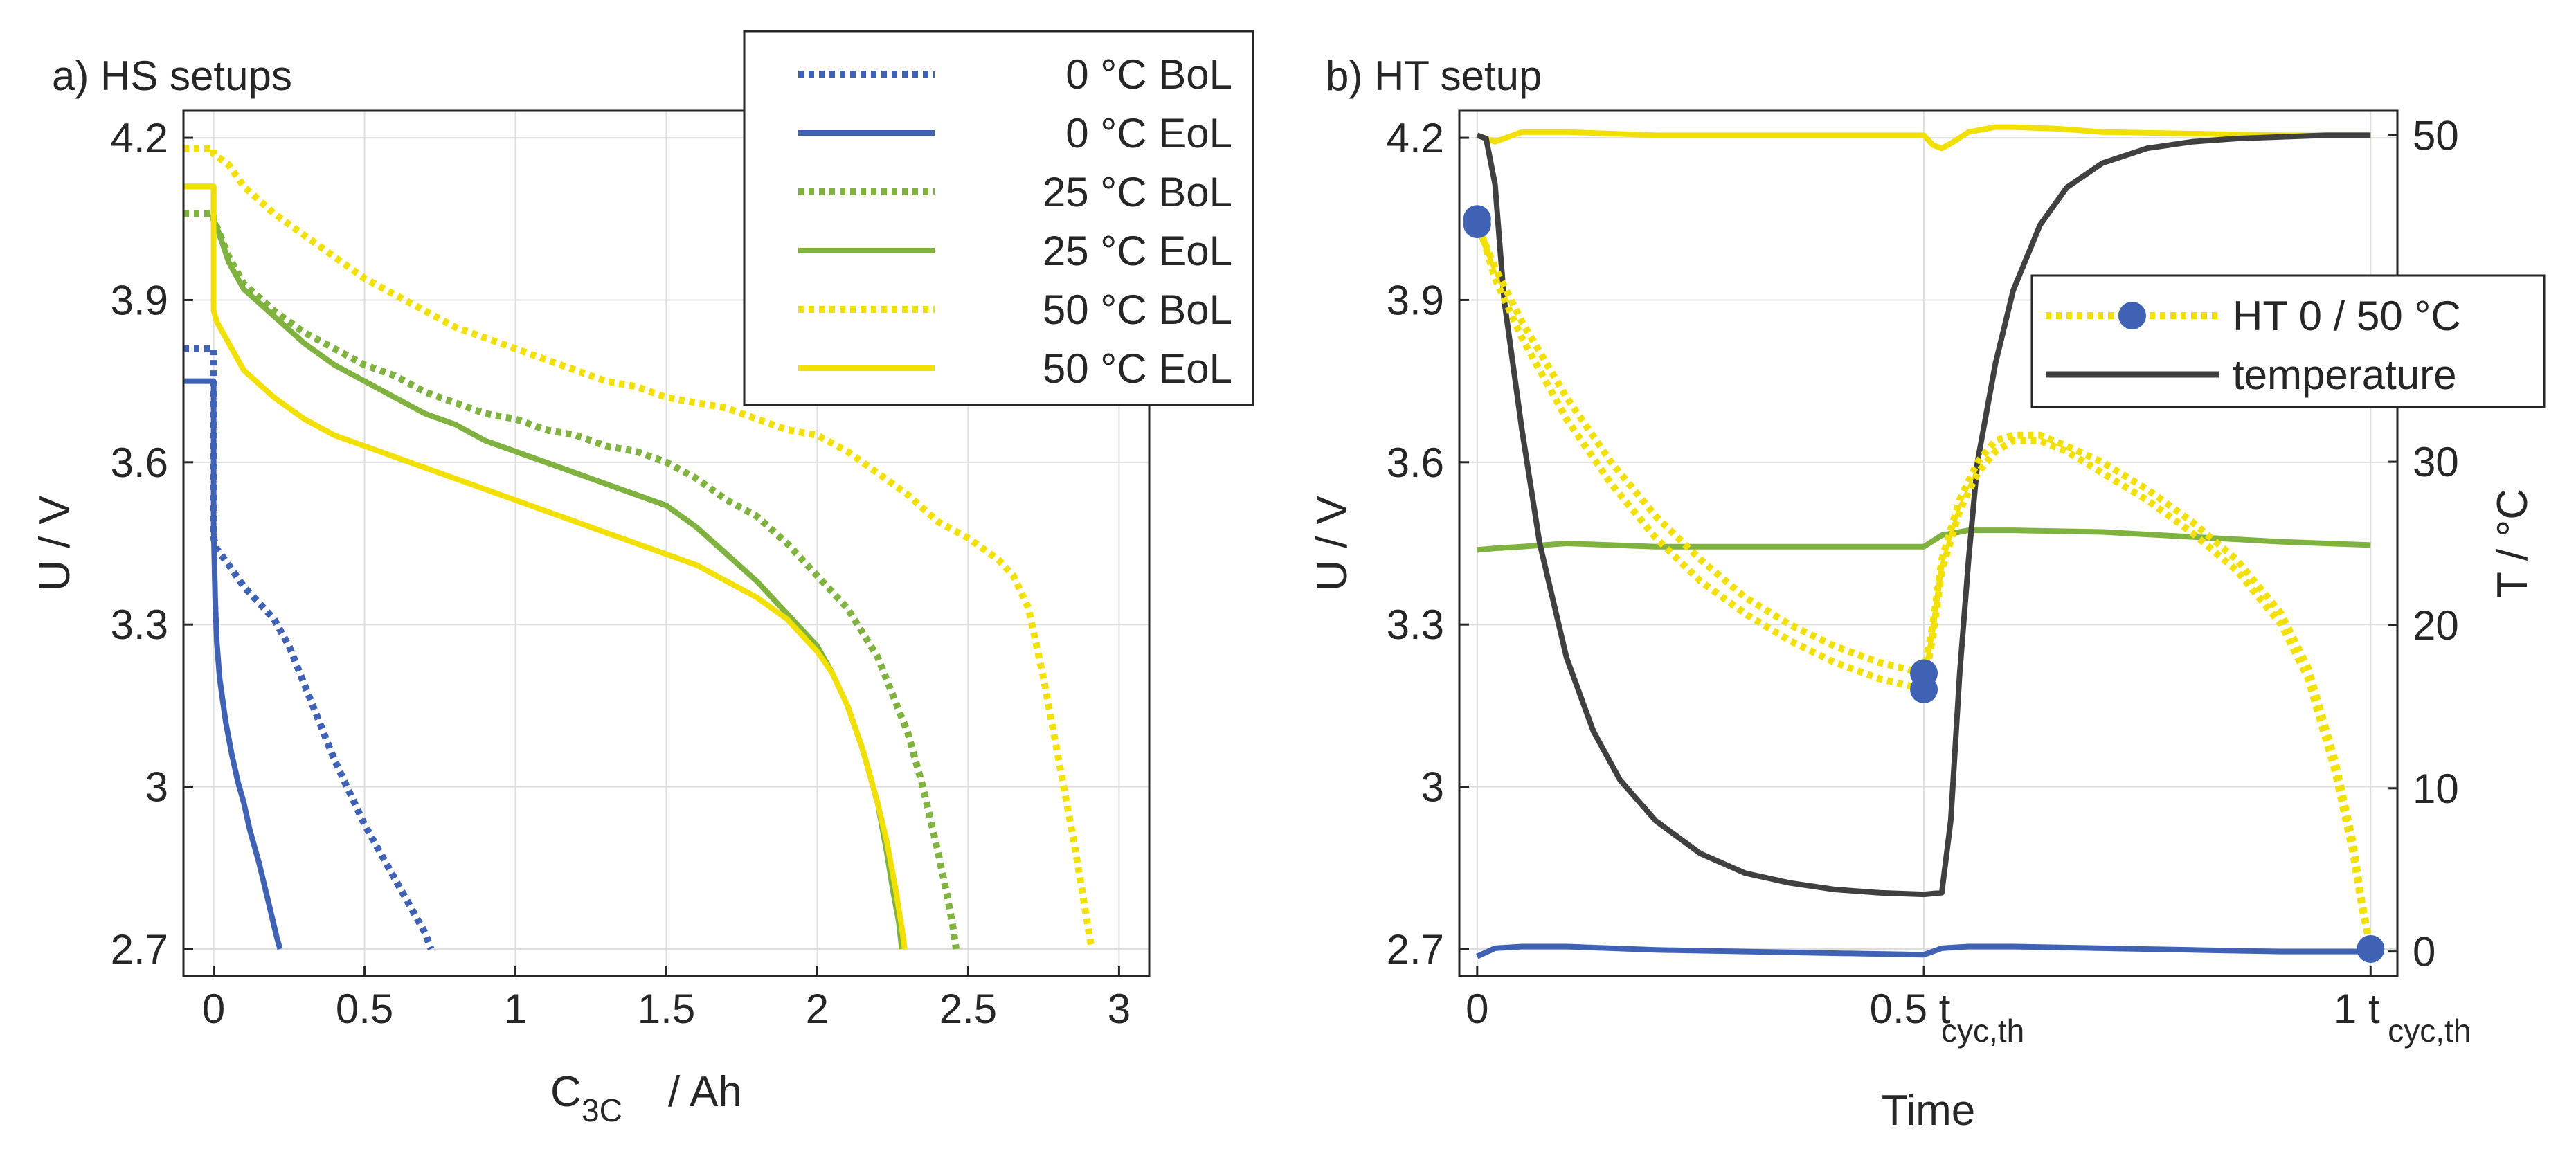 The width and height of the screenshot is (2576, 1156). Describe the element at coordinates (172, 76) in the screenshot. I see `panel-title: a) HS setups` at that location.